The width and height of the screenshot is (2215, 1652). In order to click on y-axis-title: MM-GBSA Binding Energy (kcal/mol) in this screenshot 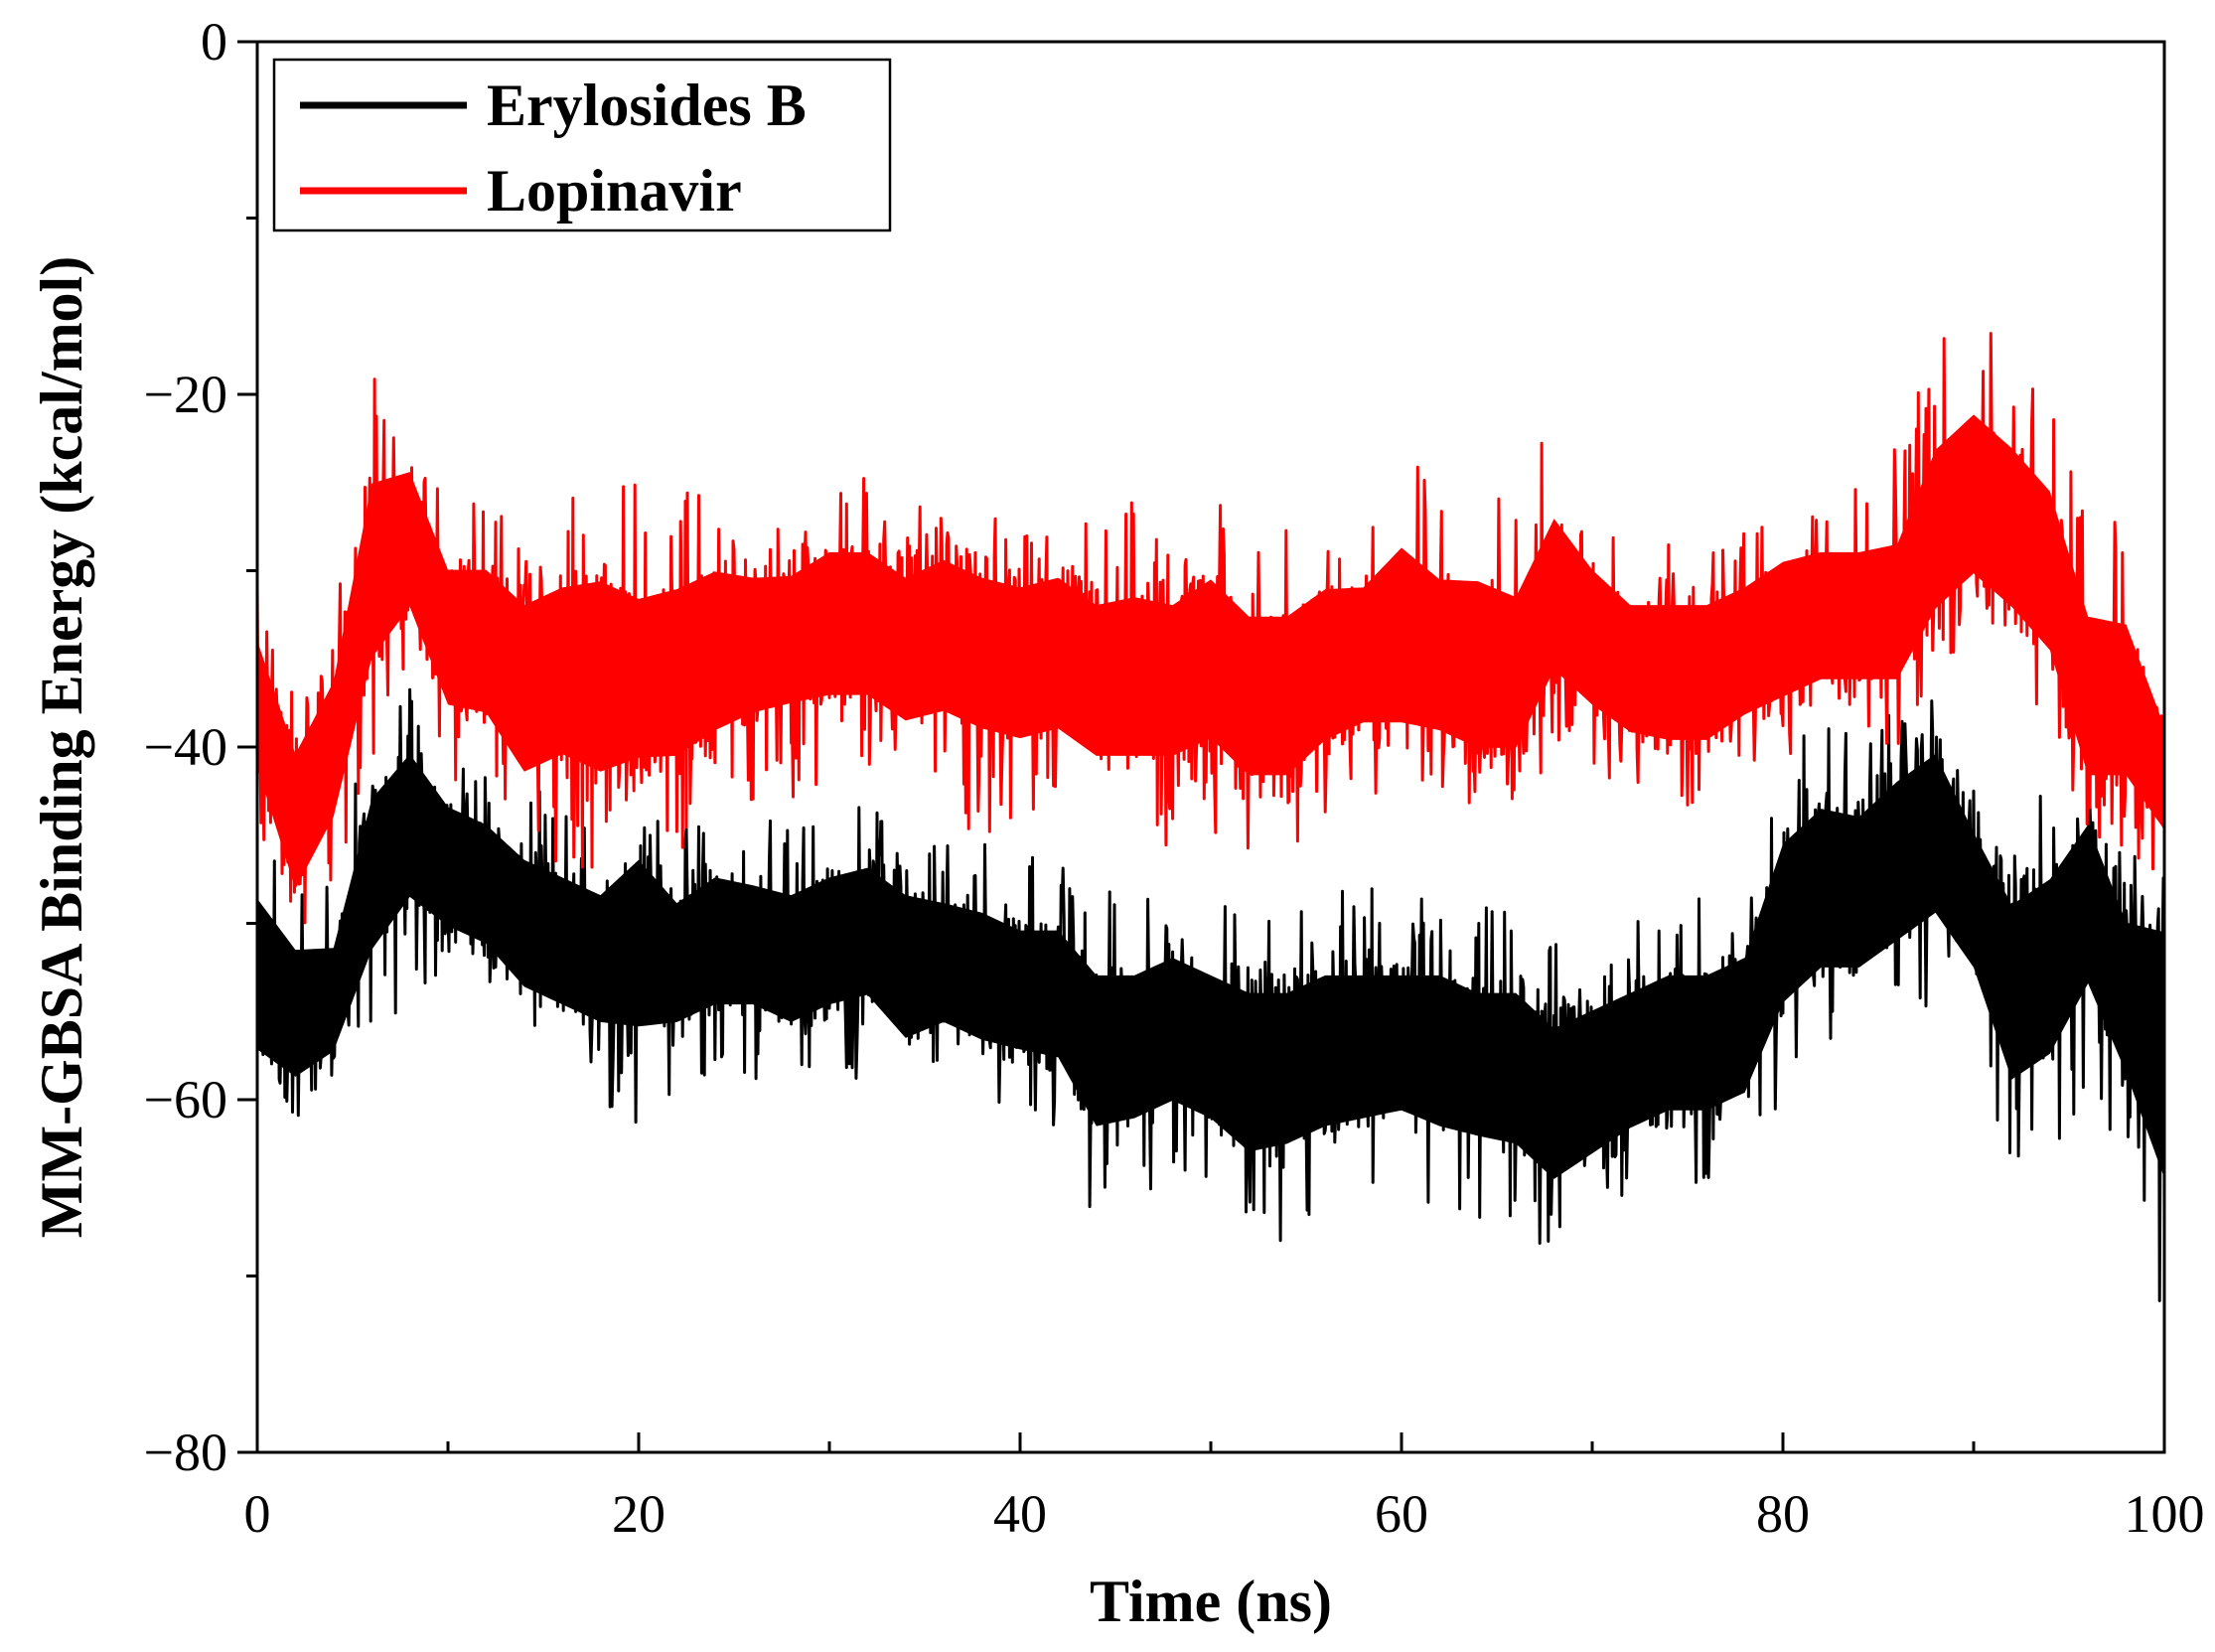, I will do `click(61, 747)`.